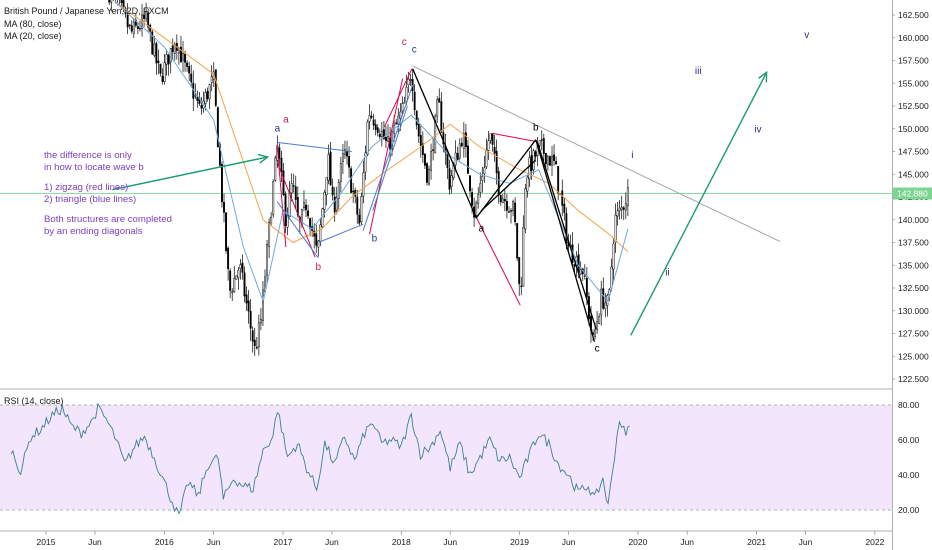  Describe the element at coordinates (763, 76) in the screenshot. I see `projection-arrow-head` at that location.